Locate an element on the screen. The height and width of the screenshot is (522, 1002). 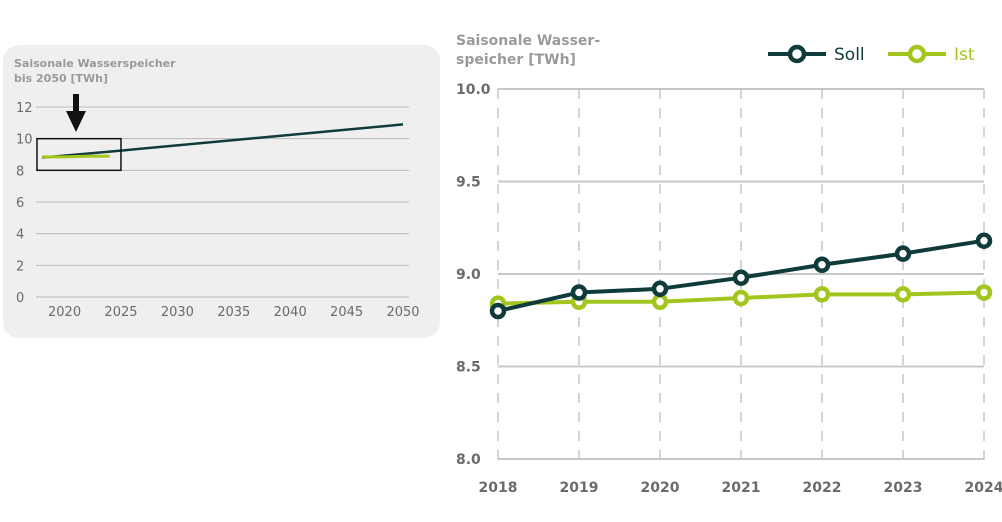
left-x-tick-label: 2025 is located at coordinates (120, 312).